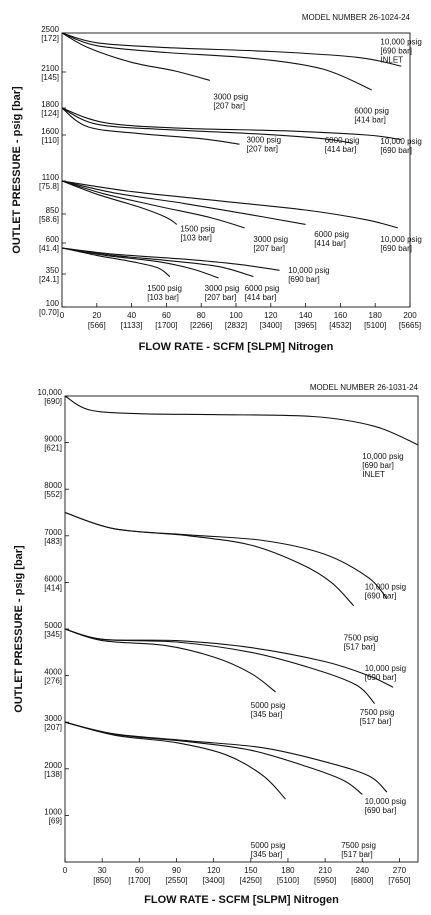 This screenshot has width=431, height=915. What do you see at coordinates (325, 880) in the screenshot?
I see `x-tick-sublabel: [5950]` at bounding box center [325, 880].